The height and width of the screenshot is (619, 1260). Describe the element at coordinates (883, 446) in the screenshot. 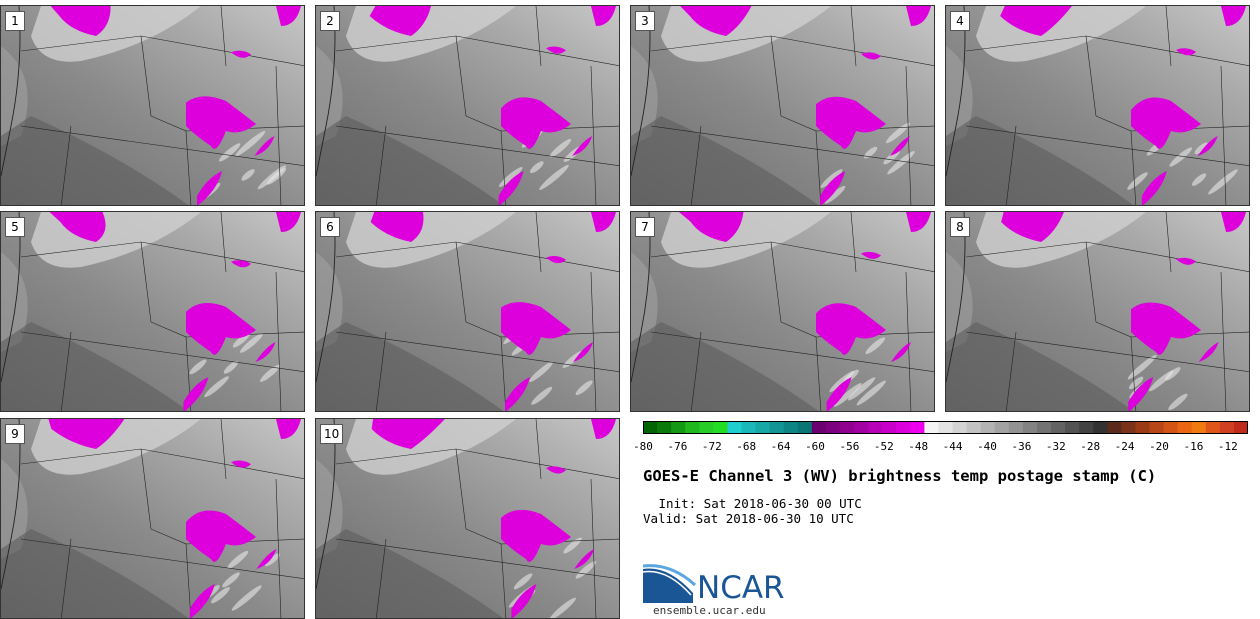

I see `colorbar-tick-label: -52` at that location.